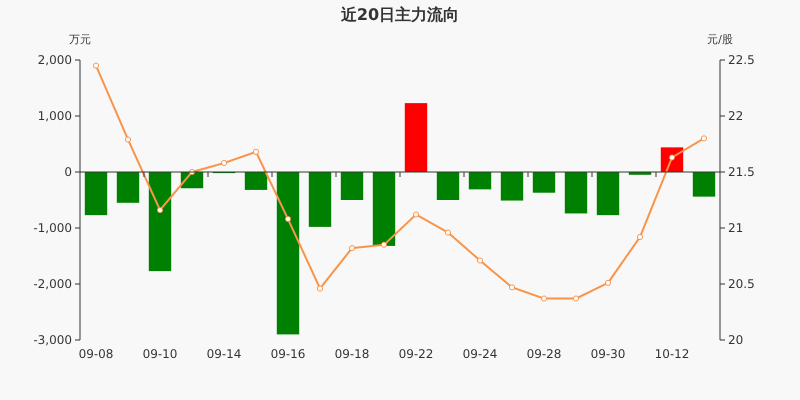 This screenshot has width=800, height=400. Describe the element at coordinates (741, 284) in the screenshot. I see `y2-tick-label: 20.5` at that location.